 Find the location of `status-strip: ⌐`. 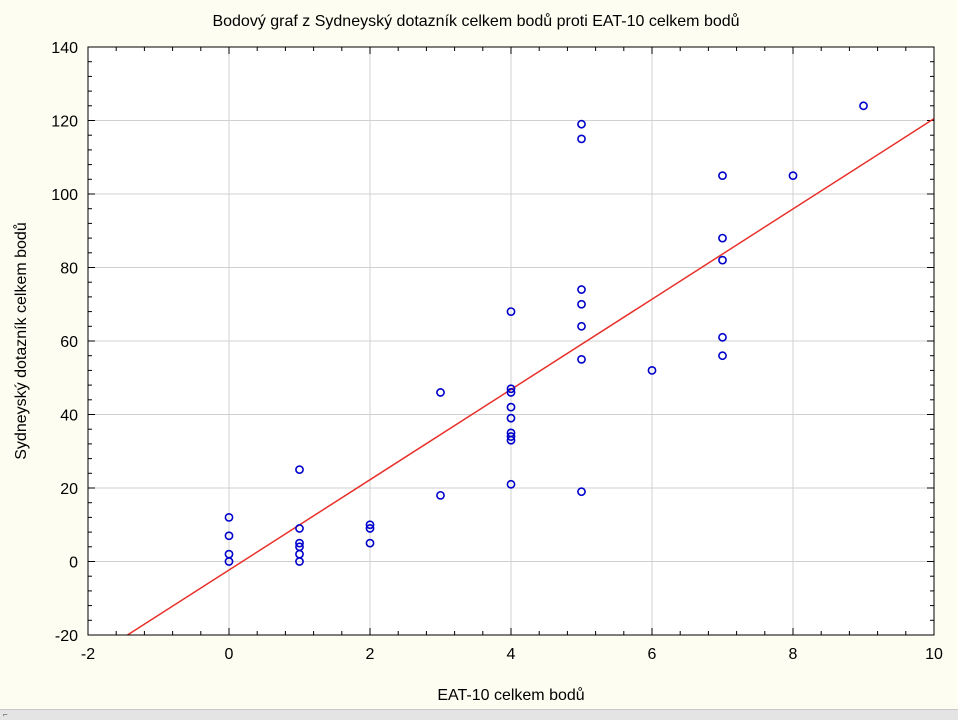

status-strip: ⌐ is located at coordinates (479, 714).